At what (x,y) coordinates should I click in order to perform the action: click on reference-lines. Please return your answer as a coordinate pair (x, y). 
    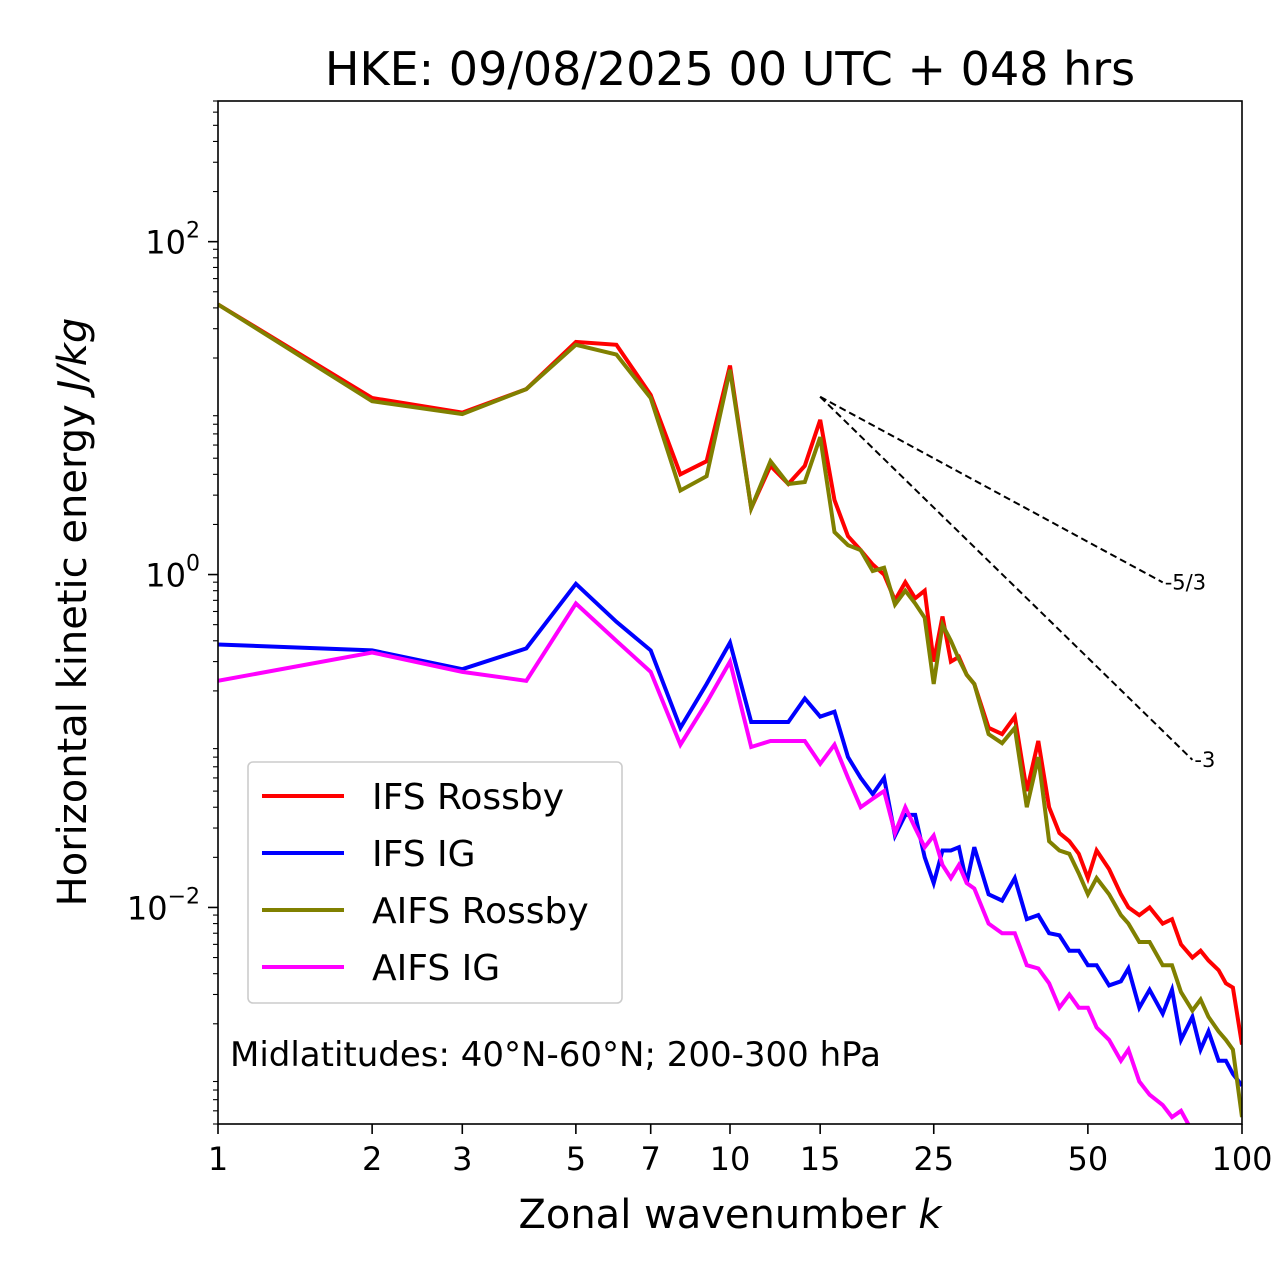
    Looking at the image, I should click on (1006, 578).